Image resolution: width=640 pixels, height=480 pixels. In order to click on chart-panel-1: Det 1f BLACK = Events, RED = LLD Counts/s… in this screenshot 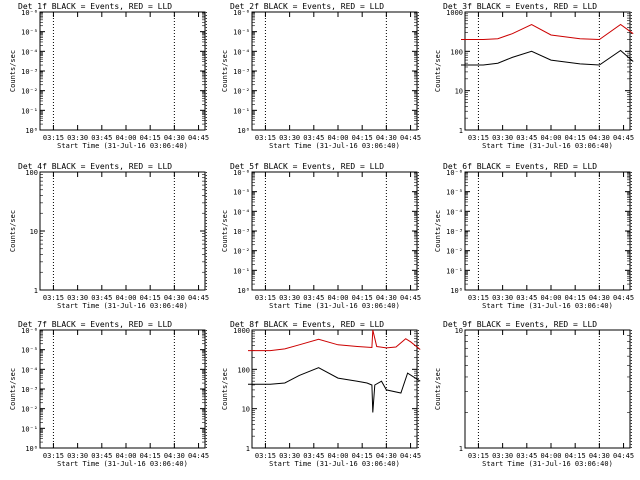, I will do `click(109, 76)`.